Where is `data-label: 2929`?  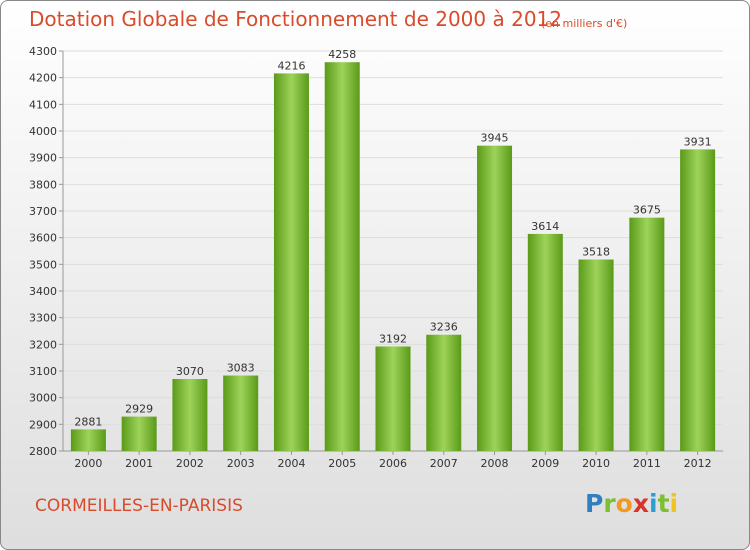 data-label: 2929 is located at coordinates (139, 409).